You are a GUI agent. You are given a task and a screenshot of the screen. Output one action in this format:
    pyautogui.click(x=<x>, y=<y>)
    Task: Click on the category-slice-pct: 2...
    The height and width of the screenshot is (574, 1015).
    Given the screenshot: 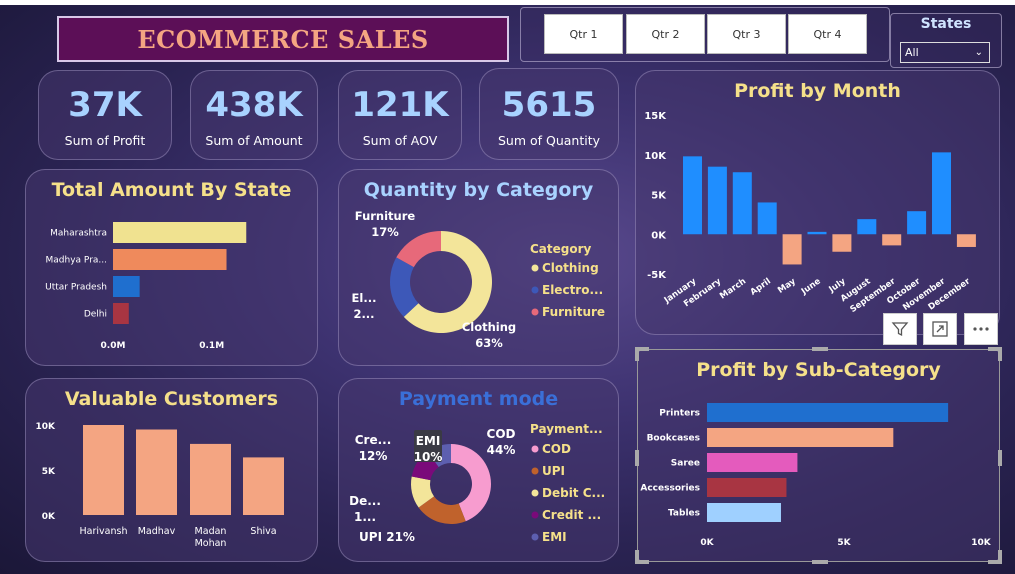 What is the action you would take?
    pyautogui.click(x=363, y=314)
    